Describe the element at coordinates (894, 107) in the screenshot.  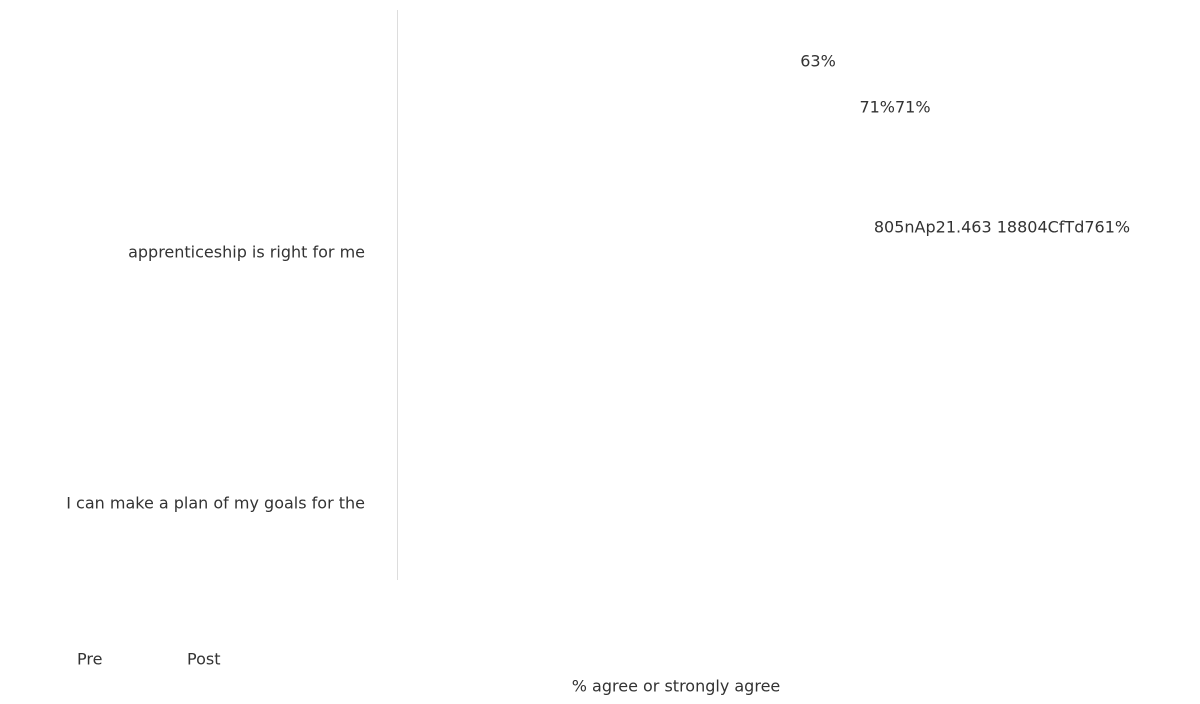
I see `data-label: 71%71%` at that location.